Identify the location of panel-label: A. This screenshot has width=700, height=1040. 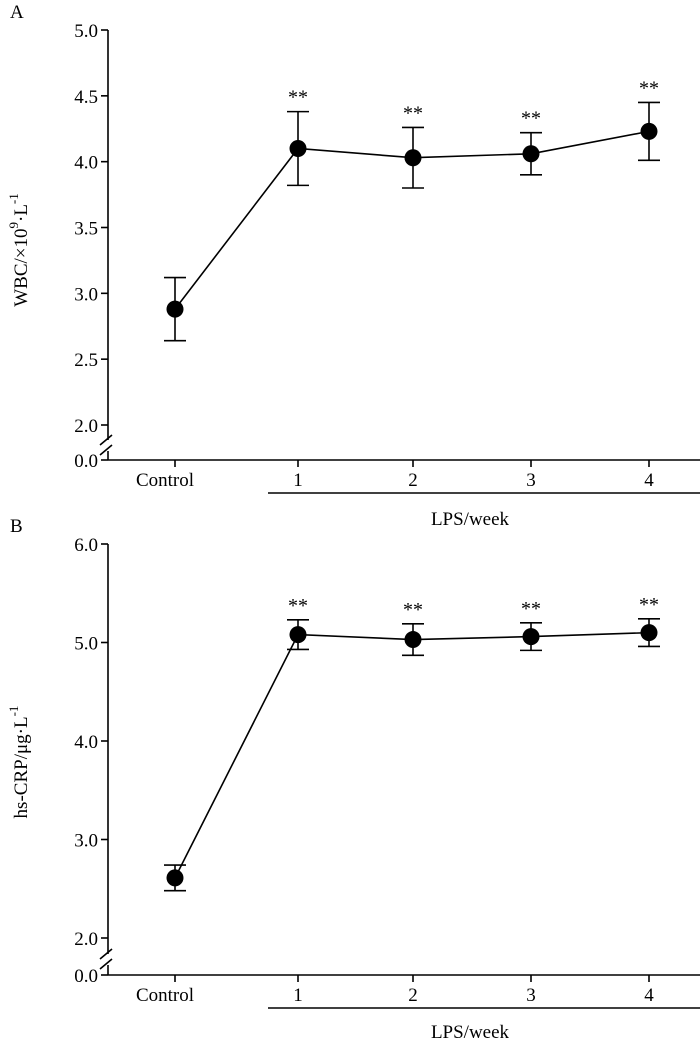
(17, 12).